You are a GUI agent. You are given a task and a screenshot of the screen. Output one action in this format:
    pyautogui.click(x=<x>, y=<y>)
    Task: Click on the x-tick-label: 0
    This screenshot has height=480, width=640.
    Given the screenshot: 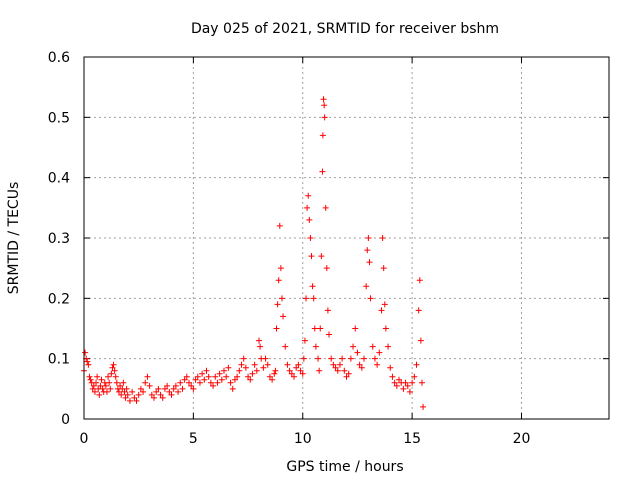 What is the action you would take?
    pyautogui.click(x=84, y=439)
    